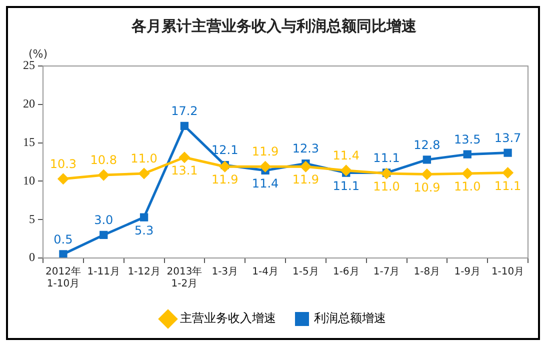 This screenshot has height=349, width=550. Describe the element at coordinates (63, 278) in the screenshot. I see `x-tick-label: 2012年 1-10月` at that location.